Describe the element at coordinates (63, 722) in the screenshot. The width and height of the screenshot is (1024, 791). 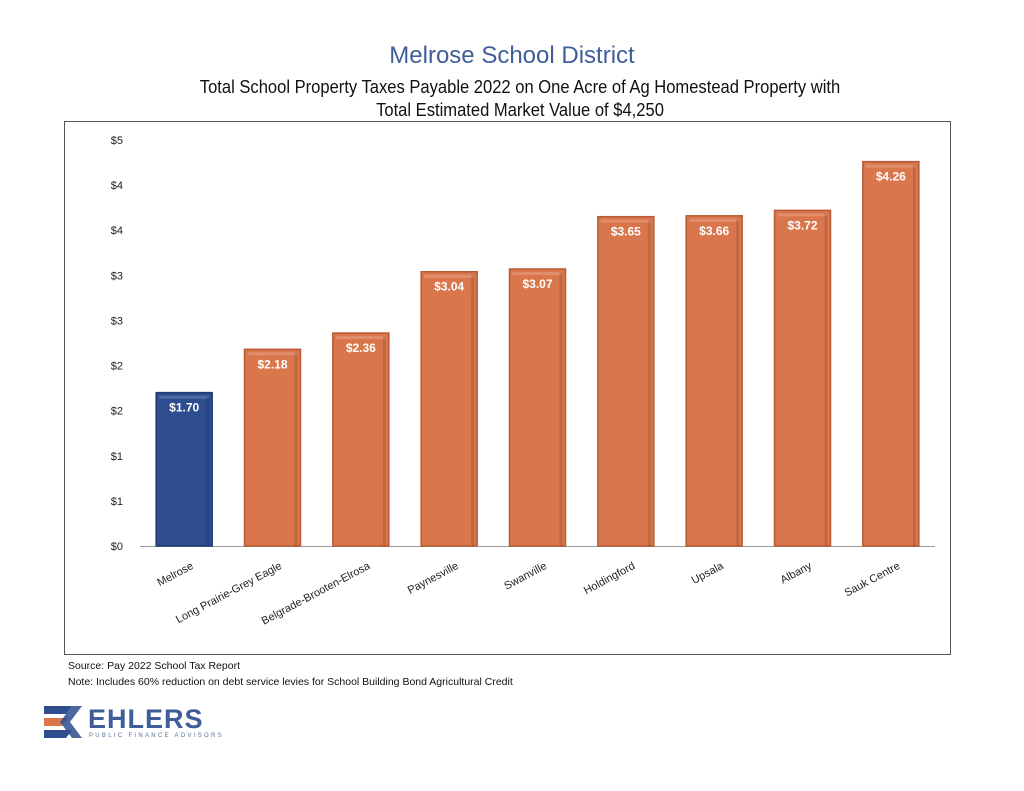
I see `logo-mark-icon` at that location.